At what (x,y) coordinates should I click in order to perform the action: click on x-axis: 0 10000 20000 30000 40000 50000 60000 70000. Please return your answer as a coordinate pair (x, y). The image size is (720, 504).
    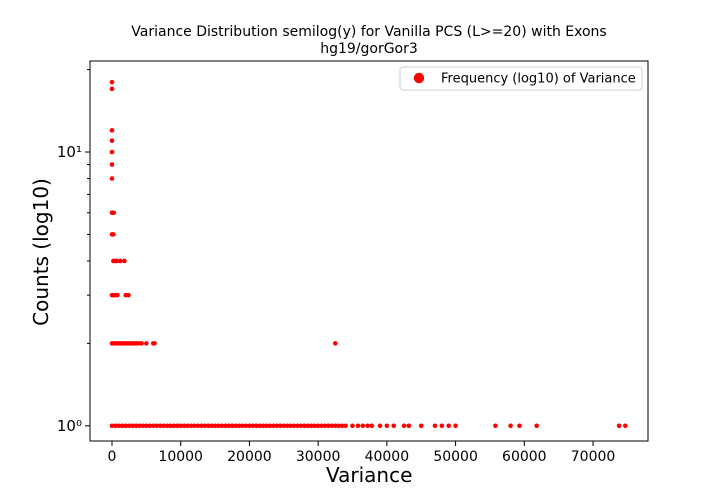
    Looking at the image, I should click on (362, 453).